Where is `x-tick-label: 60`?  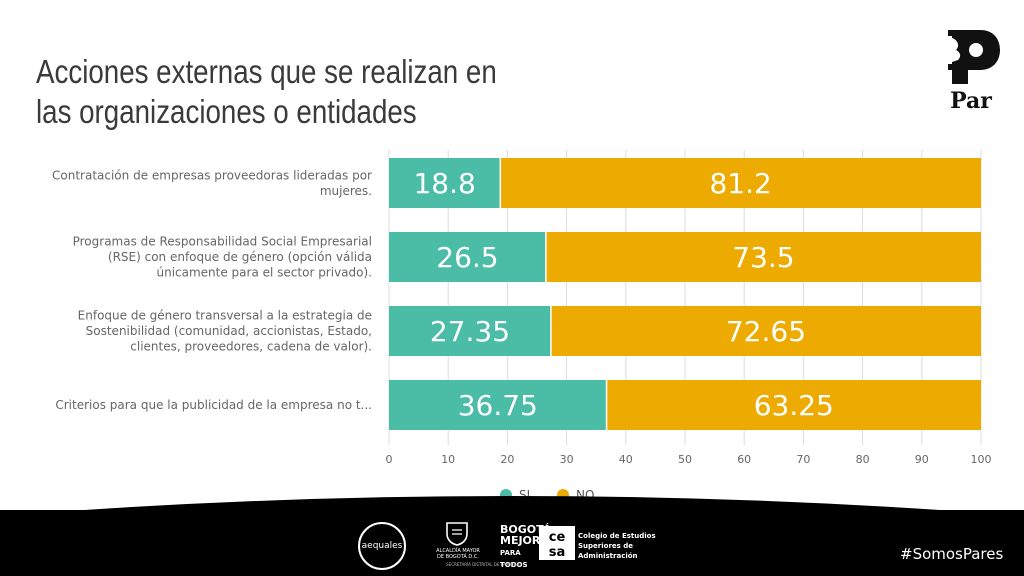 x-tick-label: 60 is located at coordinates (744, 459).